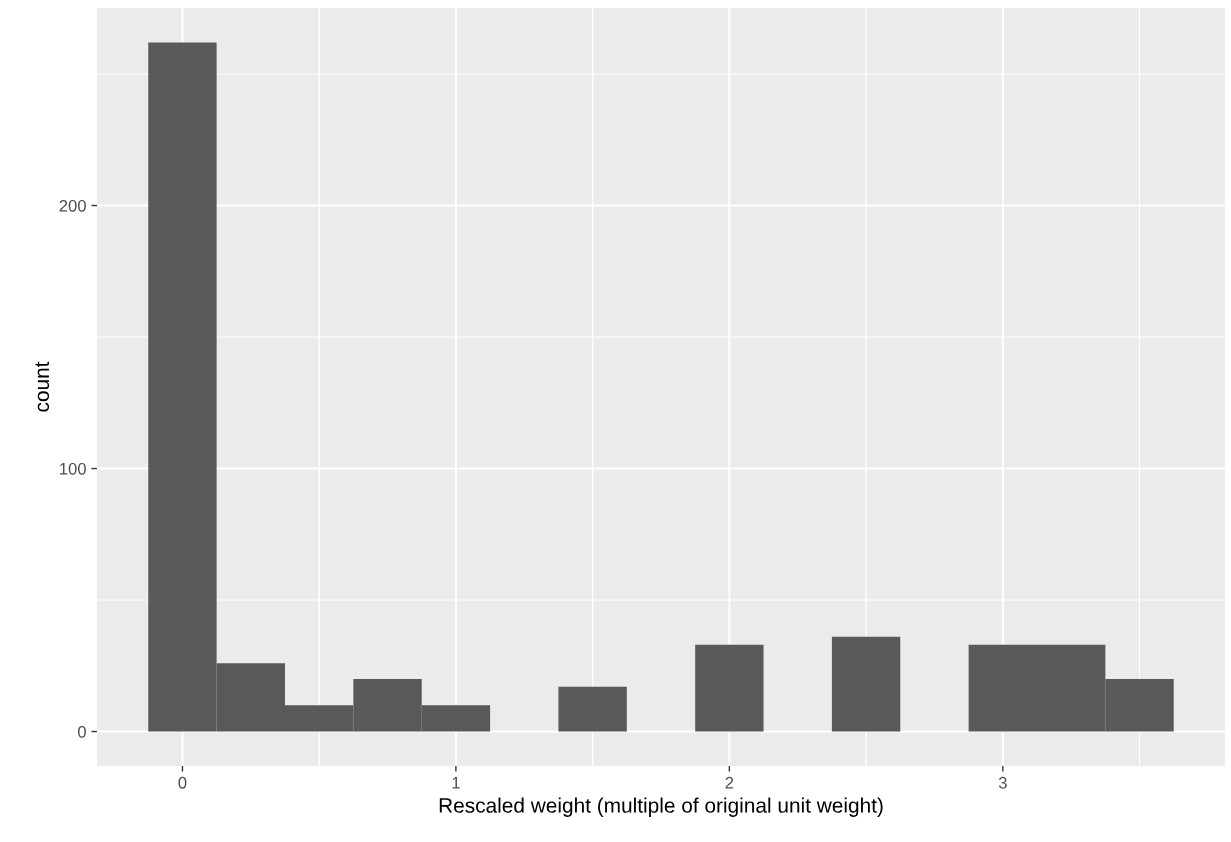 The image size is (1231, 842). Describe the element at coordinates (182, 782) in the screenshot. I see `x-tick-label: 0` at that location.